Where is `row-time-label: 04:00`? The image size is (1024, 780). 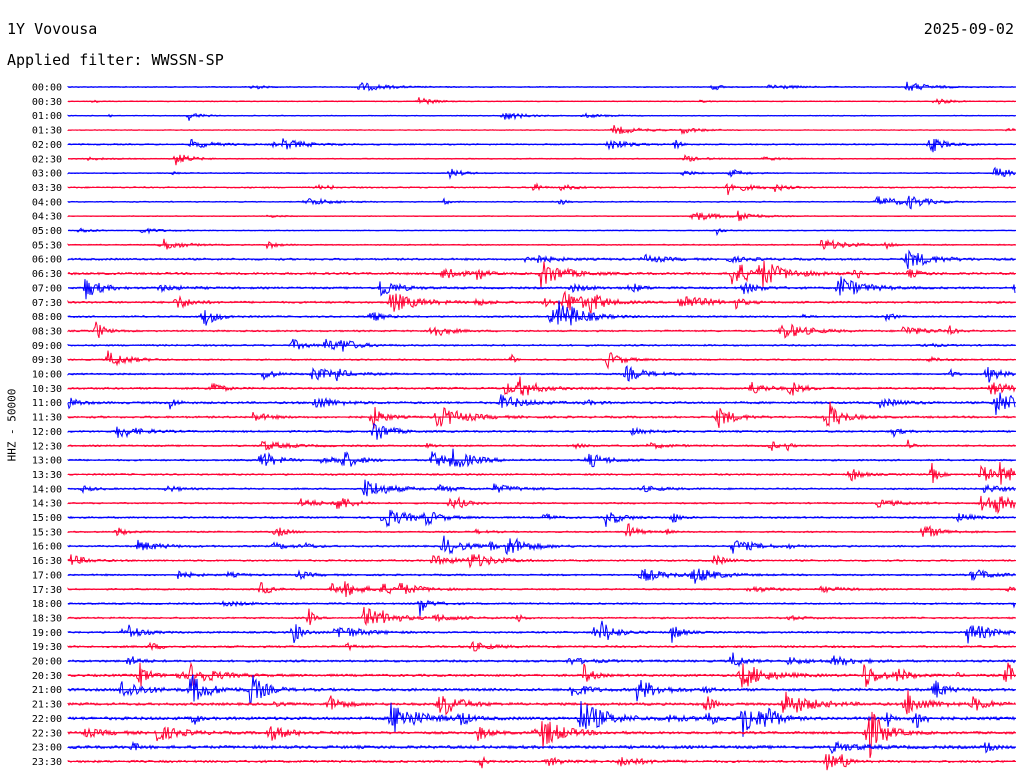
row-time-label: 04:00 is located at coordinates (47, 202).